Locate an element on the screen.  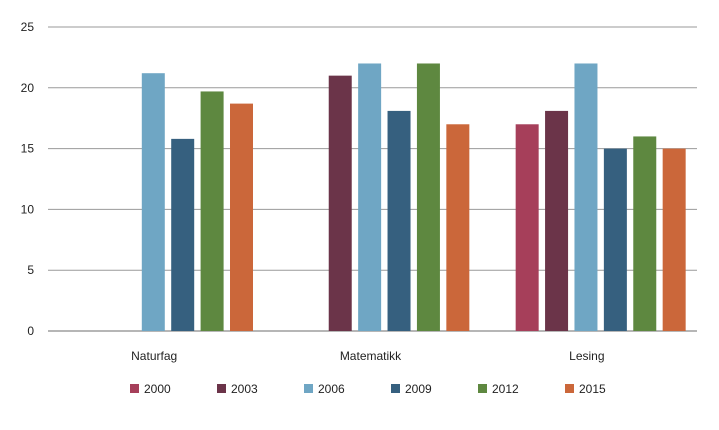
legend-label: 2006 is located at coordinates (331, 389).